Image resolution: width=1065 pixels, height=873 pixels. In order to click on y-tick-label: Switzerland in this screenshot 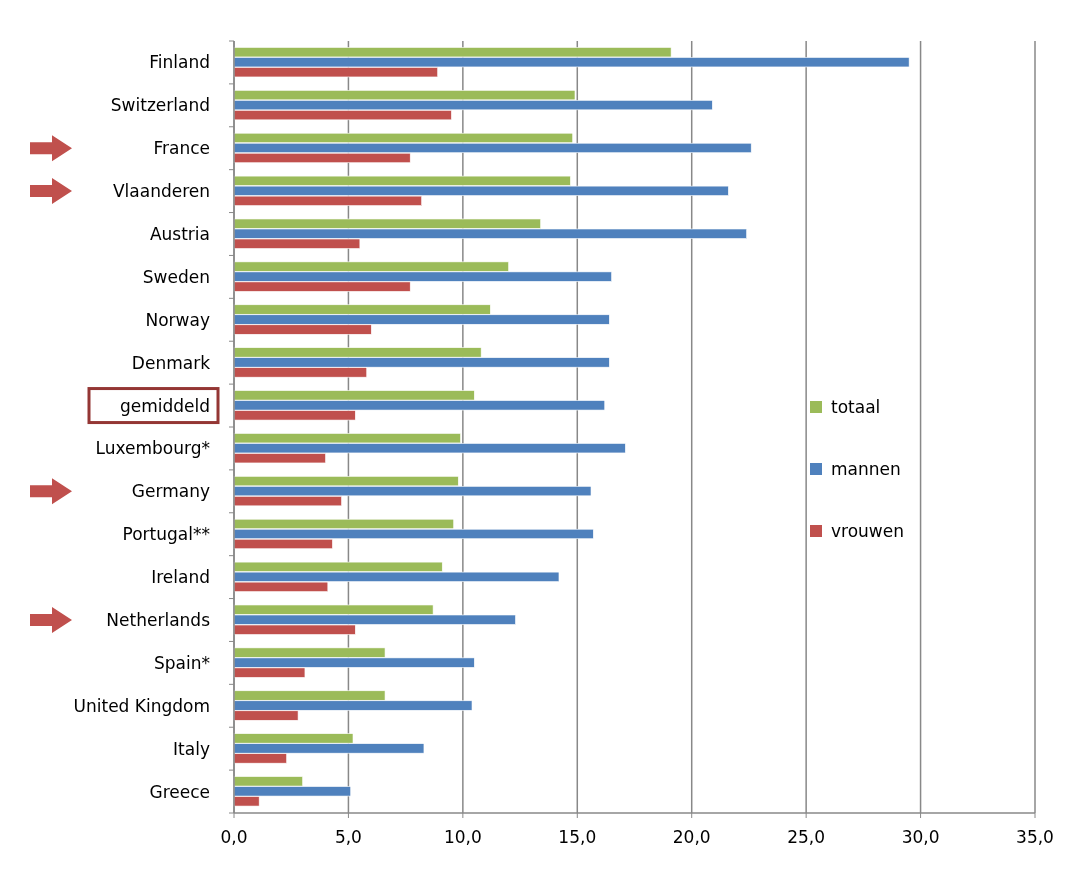, I will do `click(160, 105)`.